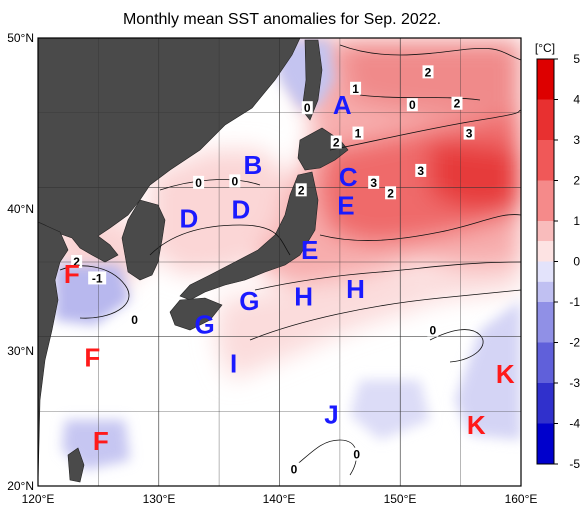 This screenshot has height=512, width=585. What do you see at coordinates (576, 181) in the screenshot?
I see `colorbar-tick-label: 2` at bounding box center [576, 181].